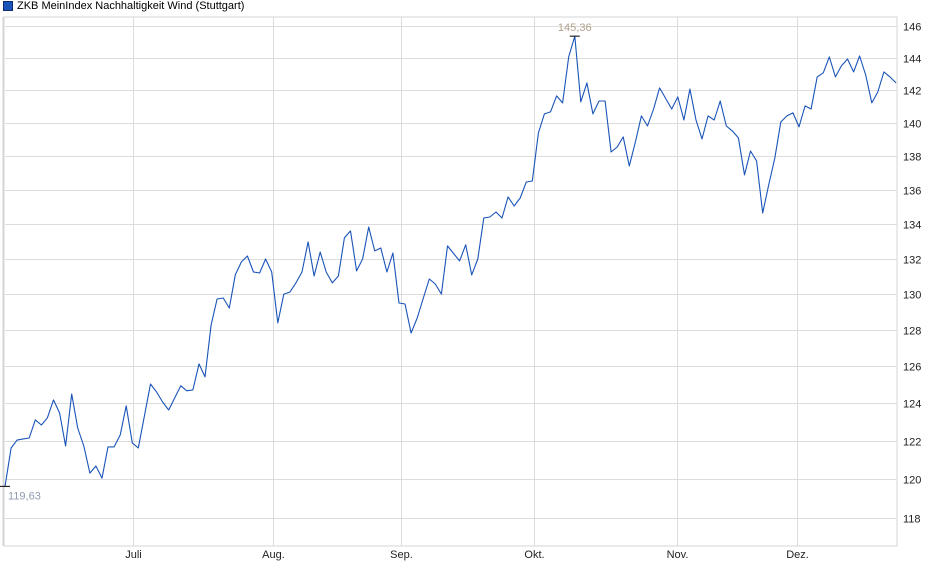  Describe the element at coordinates (912, 405) in the screenshot. I see `y-tick-label: 124` at that location.